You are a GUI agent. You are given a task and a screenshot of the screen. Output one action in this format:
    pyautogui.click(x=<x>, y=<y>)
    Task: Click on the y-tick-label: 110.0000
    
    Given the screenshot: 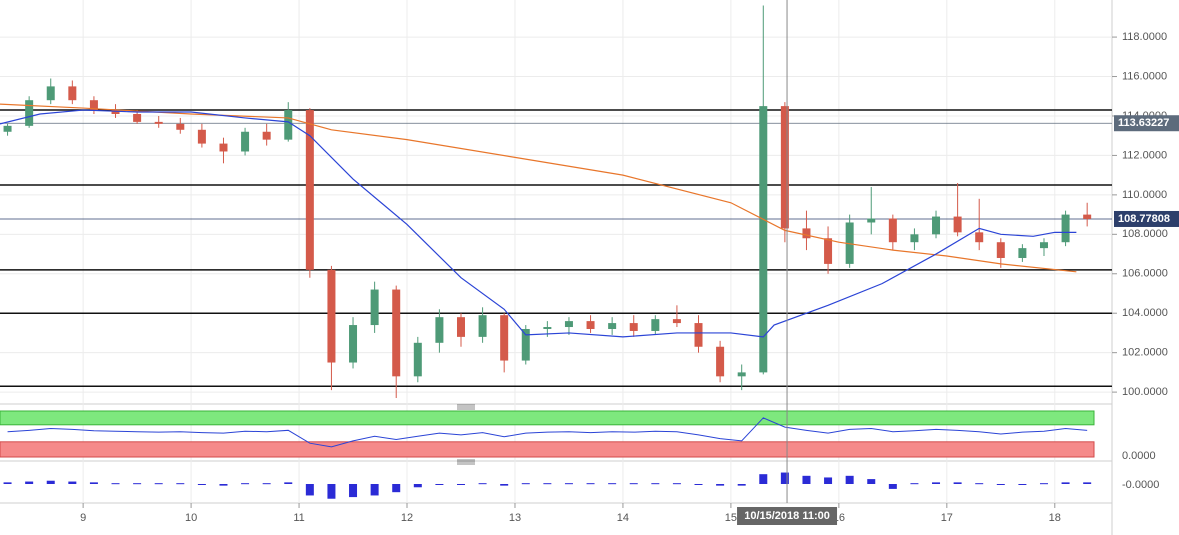 What is the action you would take?
    pyautogui.click(x=1144, y=195)
    